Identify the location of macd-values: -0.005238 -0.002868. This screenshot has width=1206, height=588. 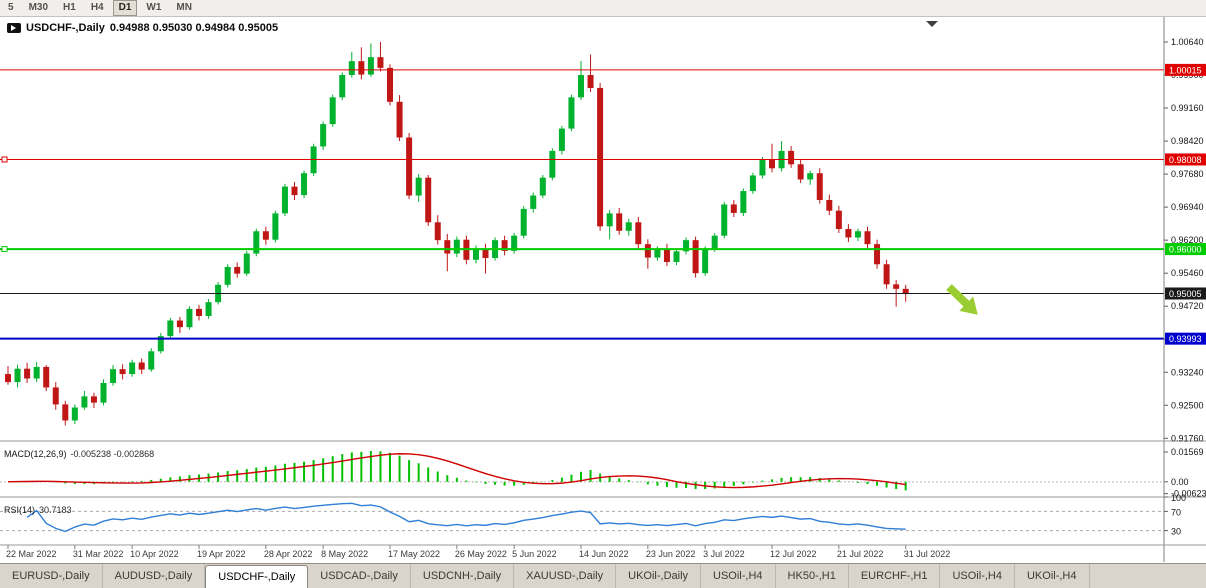
(112, 454).